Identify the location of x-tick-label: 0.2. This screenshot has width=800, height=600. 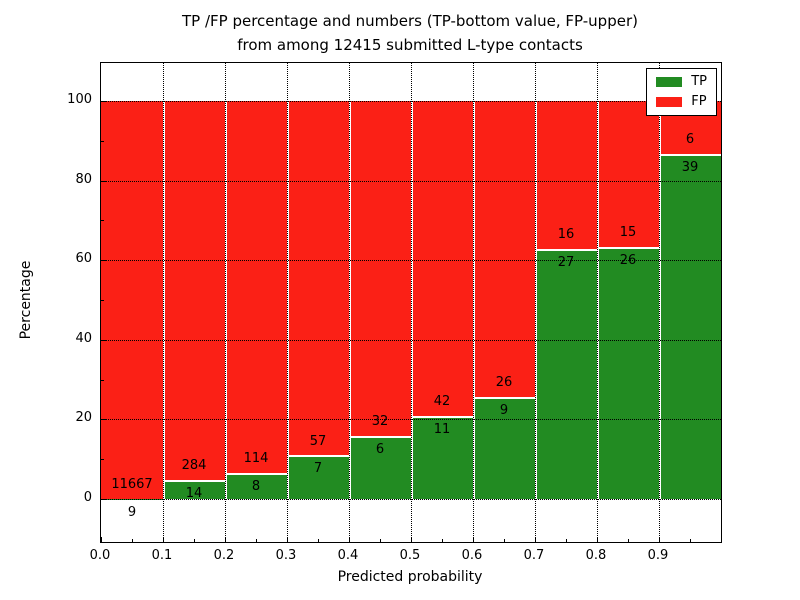
(224, 555).